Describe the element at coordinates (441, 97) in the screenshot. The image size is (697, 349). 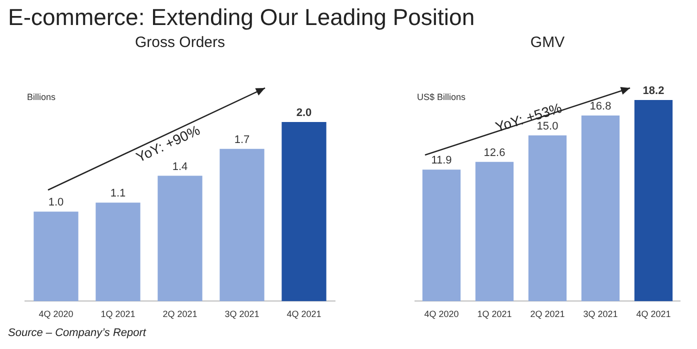
I see `y-axis-title: US$ Billions` at that location.